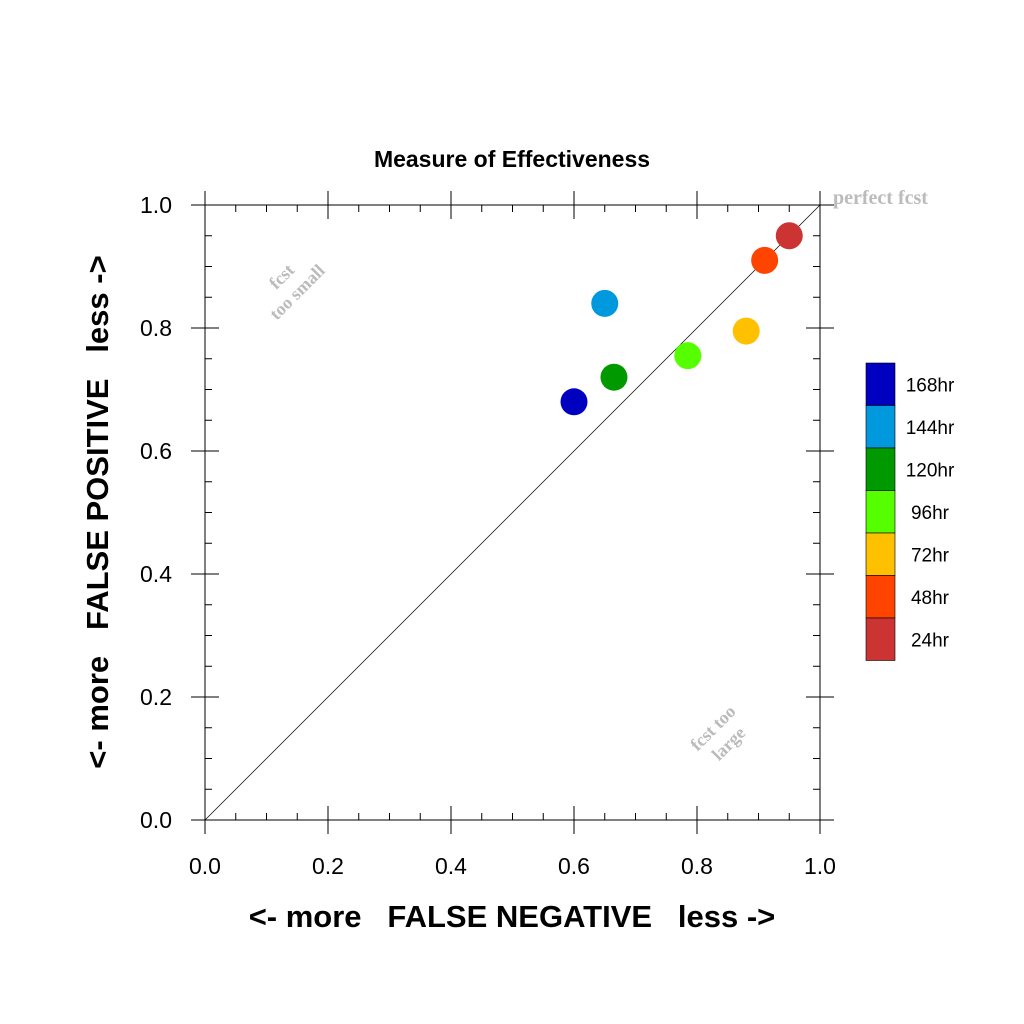 The image size is (1024, 1024). Describe the element at coordinates (512, 916) in the screenshot. I see `x-axis-label: <- more FALSE NEGATIVE less ->` at that location.